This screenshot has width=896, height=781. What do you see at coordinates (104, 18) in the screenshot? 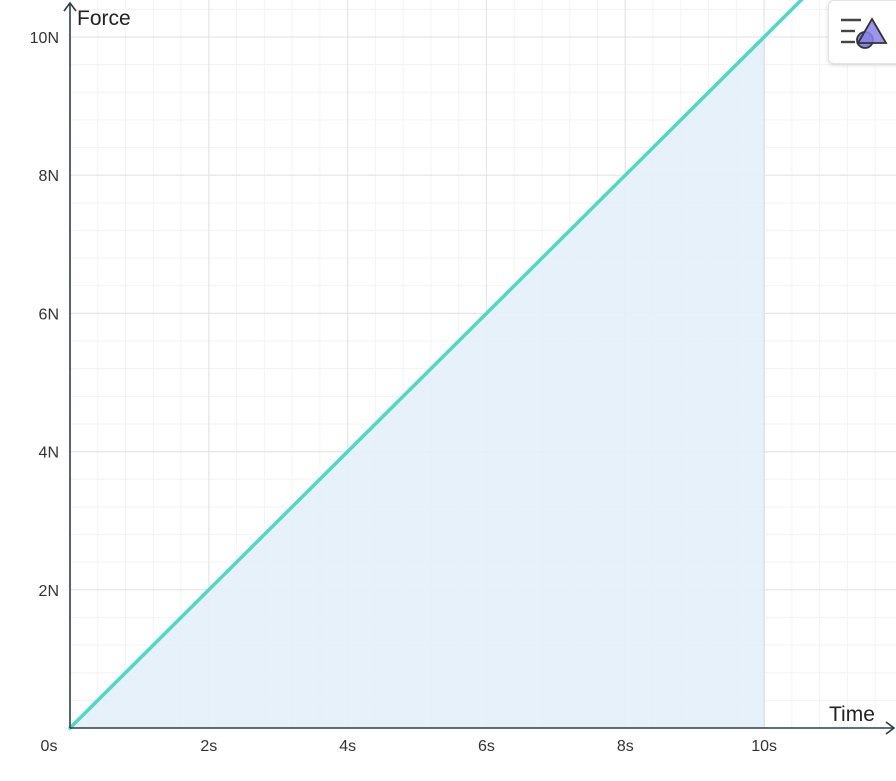
I see `y-axis-title: Force` at bounding box center [104, 18].